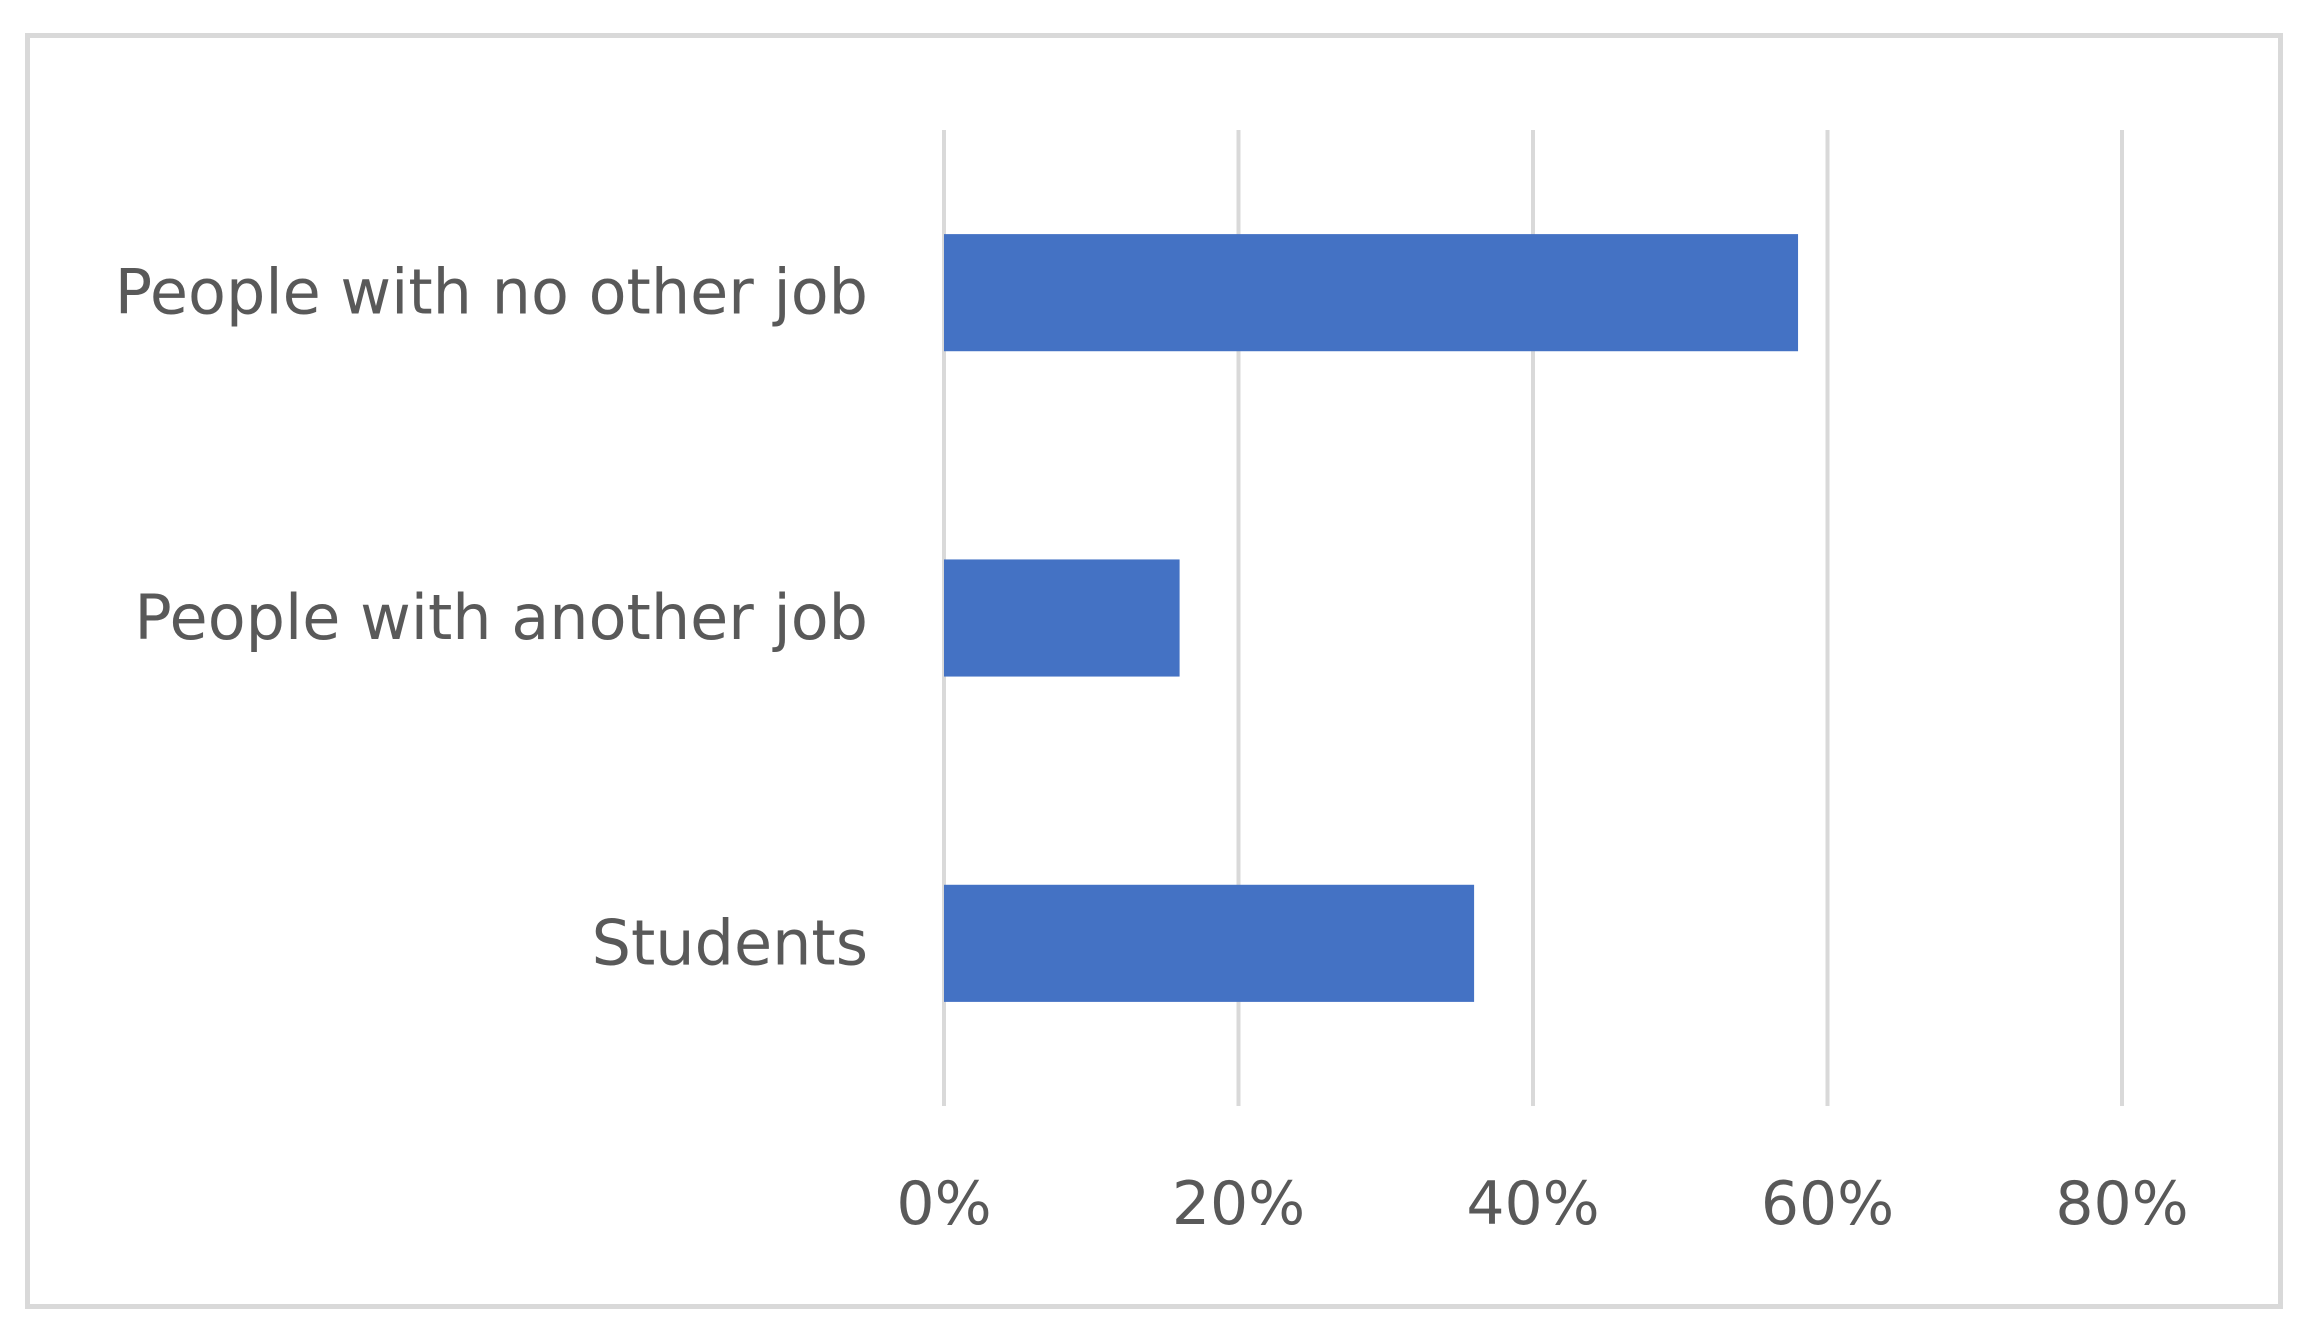  What do you see at coordinates (1238, 1204) in the screenshot?
I see `x-tick-label-1: 20%` at bounding box center [1238, 1204].